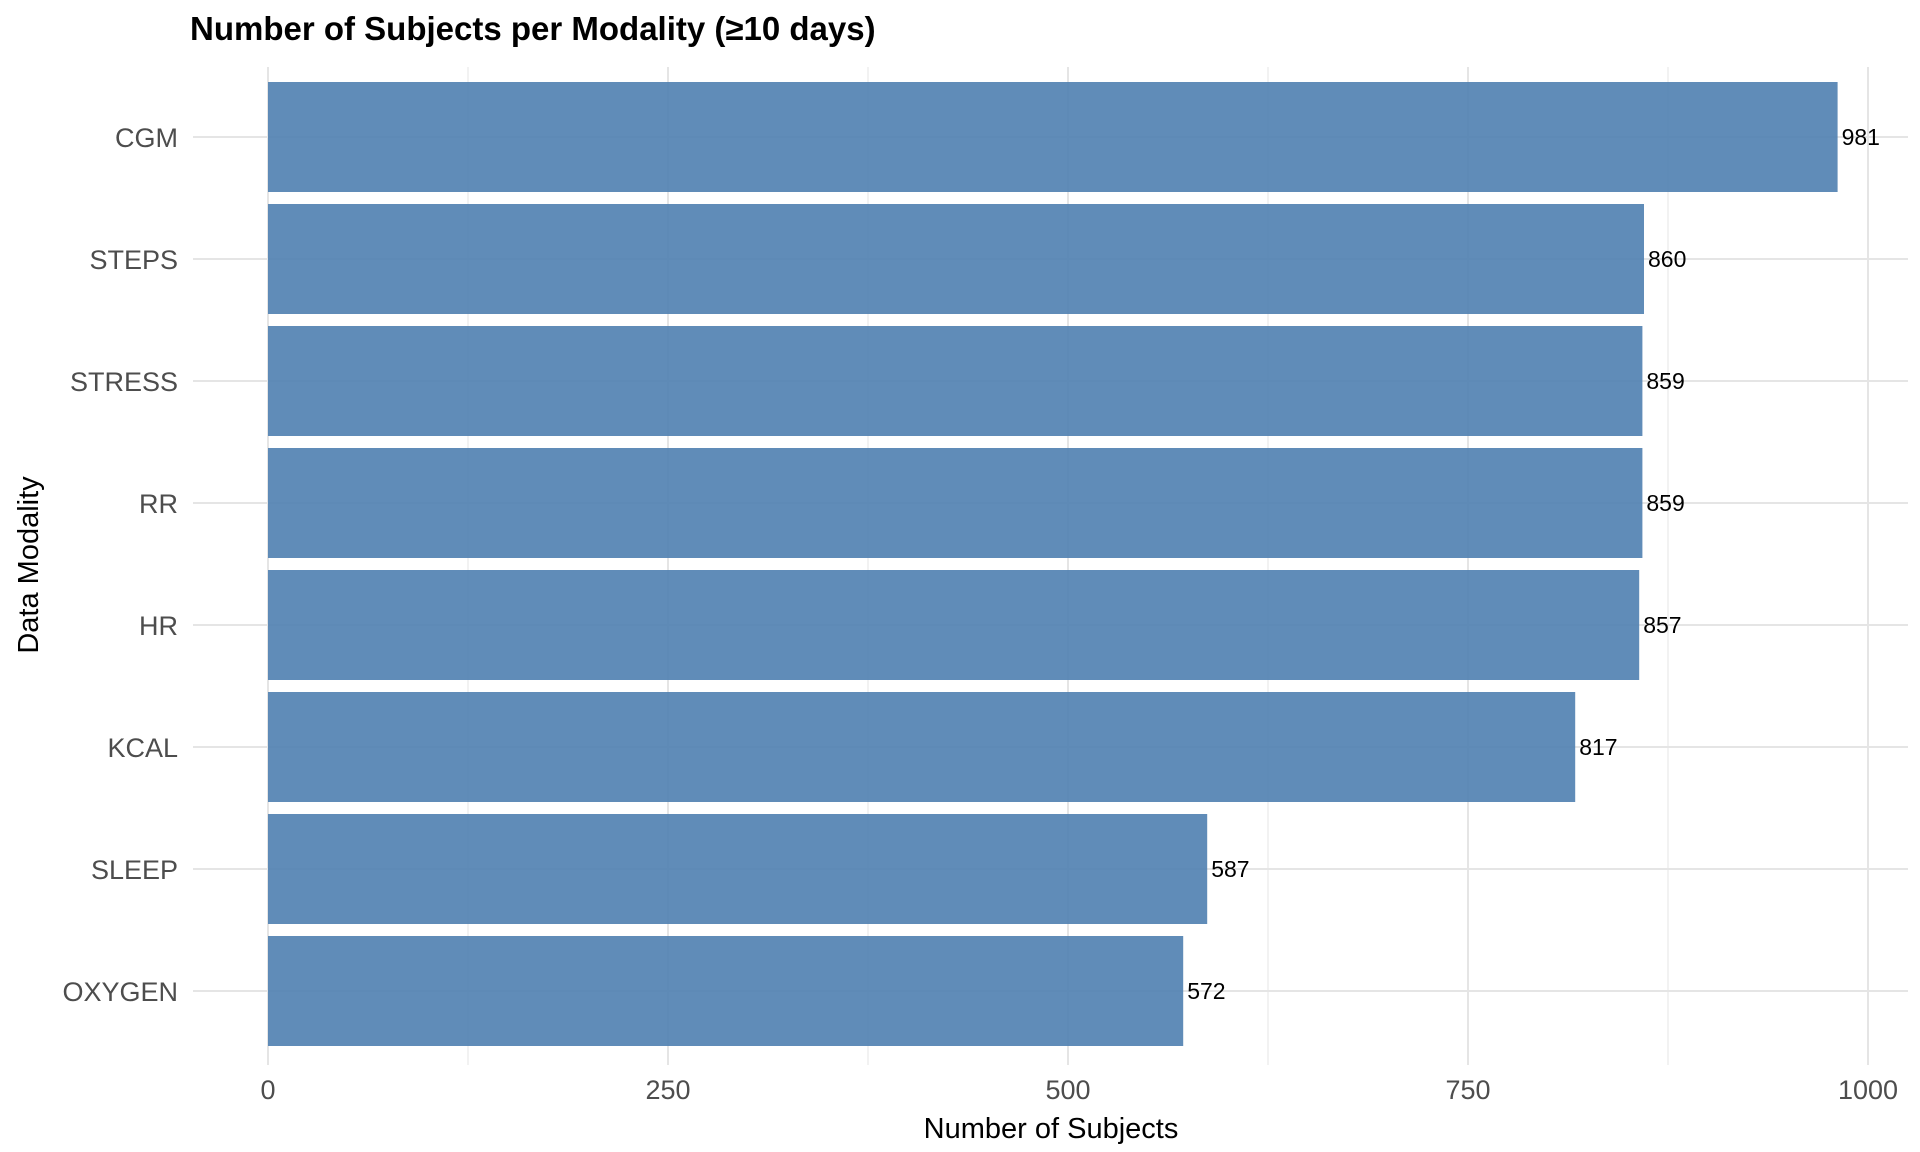  I want to click on x-tick-label: 500, so click(1067, 1090).